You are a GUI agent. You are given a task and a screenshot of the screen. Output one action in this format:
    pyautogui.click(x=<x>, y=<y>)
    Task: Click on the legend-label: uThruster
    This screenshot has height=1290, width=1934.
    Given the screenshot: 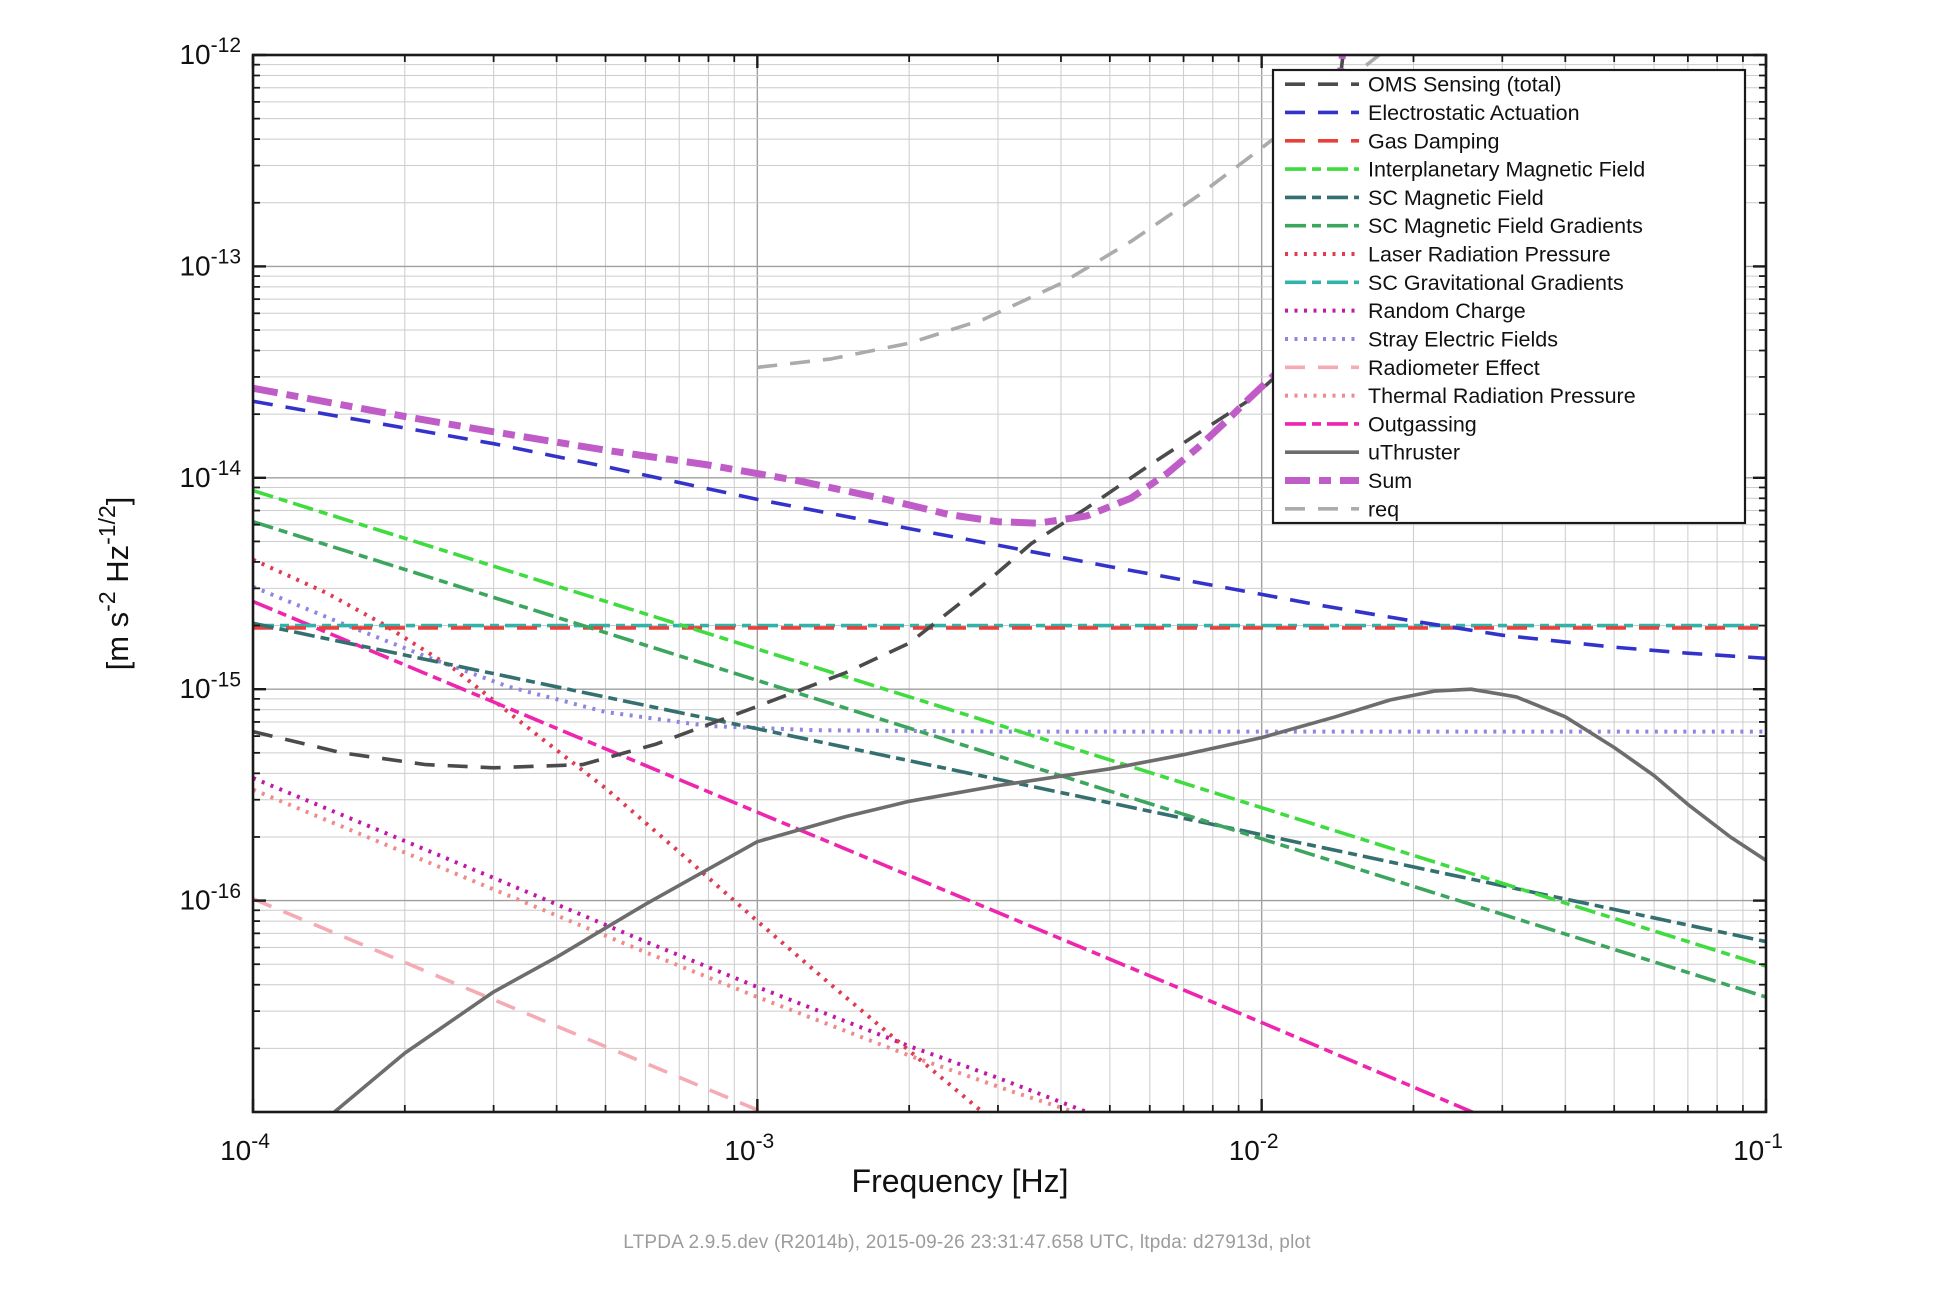 What is the action you would take?
    pyautogui.click(x=1414, y=453)
    